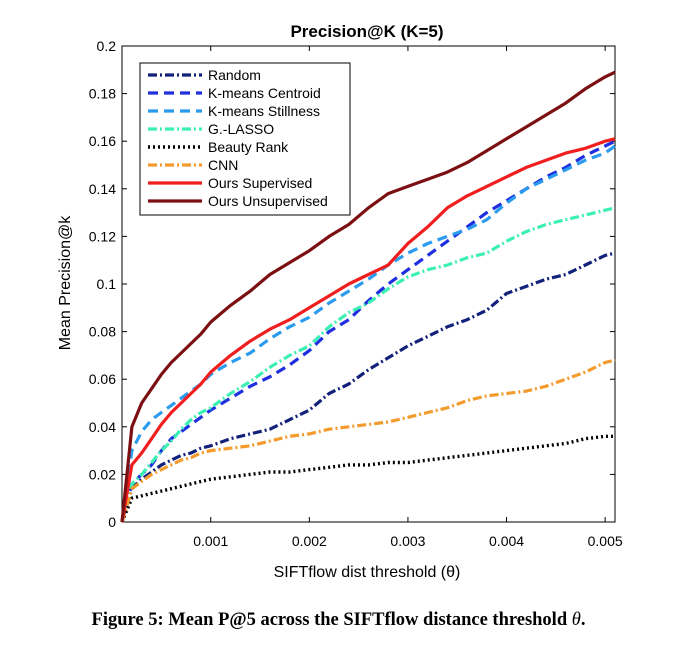  What do you see at coordinates (107, 284) in the screenshot?
I see `y-tick-label: 0.1` at bounding box center [107, 284].